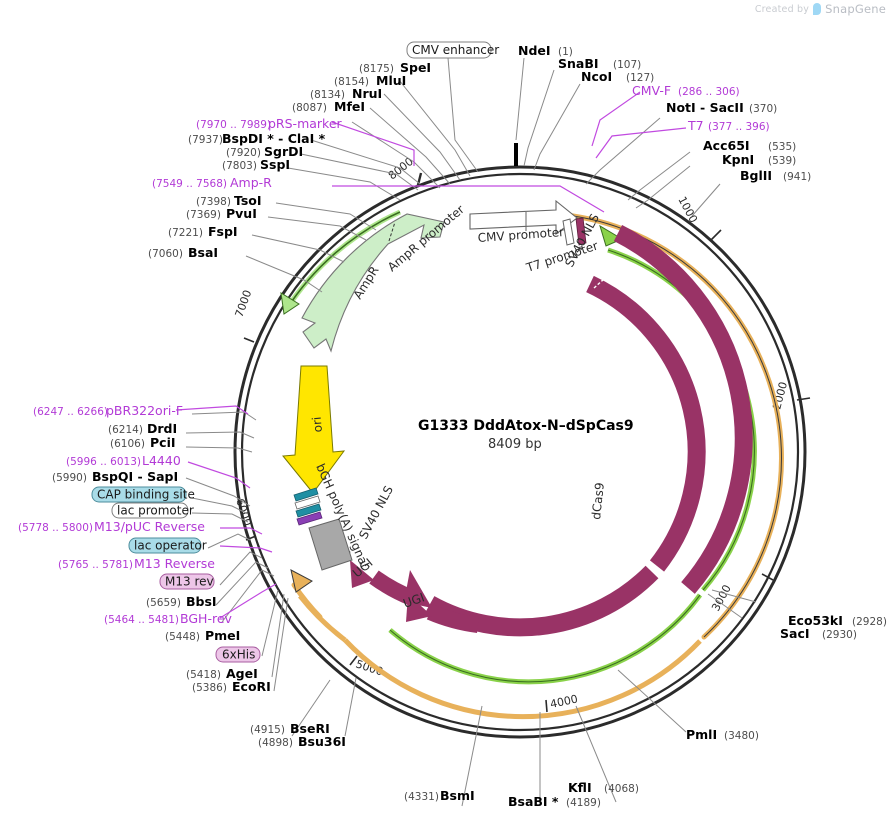 Image resolution: width=894 pixels, height=818 pixels. Describe the element at coordinates (739, 127) in the screenshot. I see `range-t7: (377 .. 396)` at that location.